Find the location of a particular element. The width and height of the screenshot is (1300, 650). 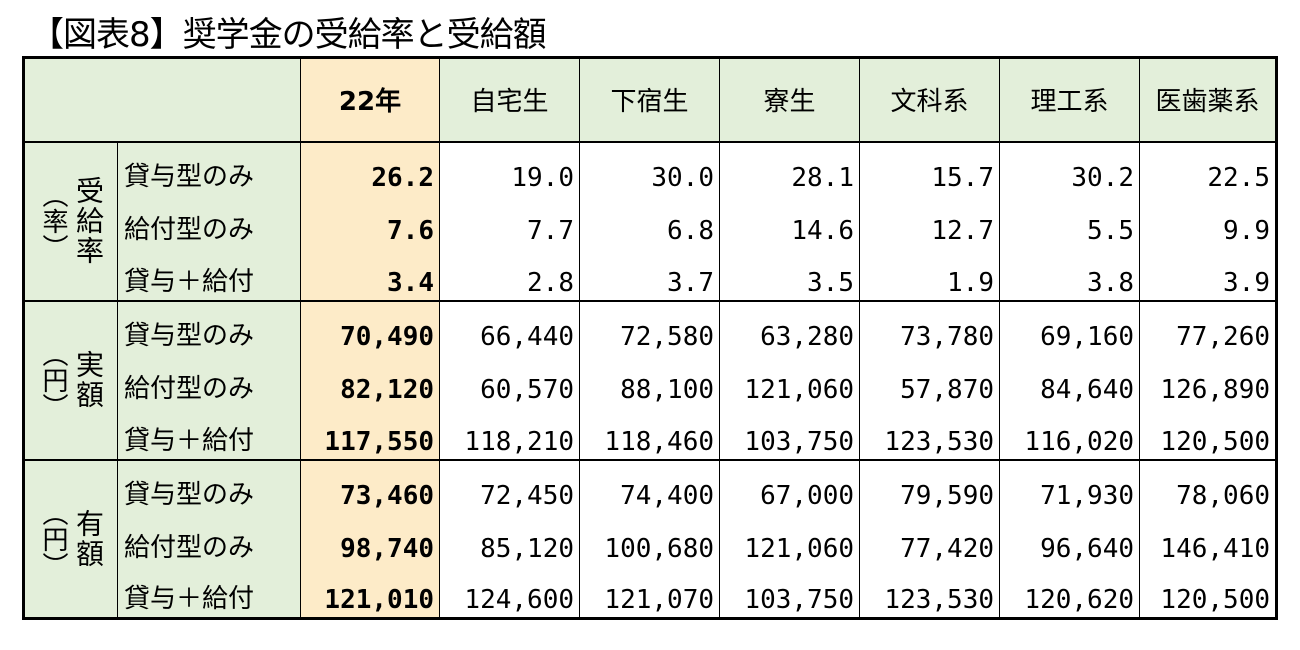

table-cell: 3.8 is located at coordinates (1069, 274).